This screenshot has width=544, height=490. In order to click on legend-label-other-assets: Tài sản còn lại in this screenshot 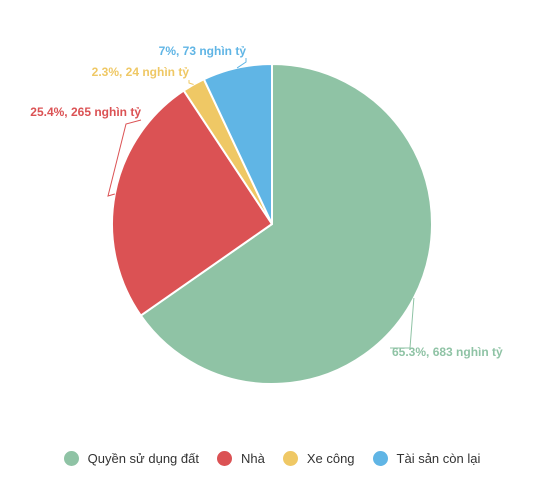, I will do `click(438, 458)`.